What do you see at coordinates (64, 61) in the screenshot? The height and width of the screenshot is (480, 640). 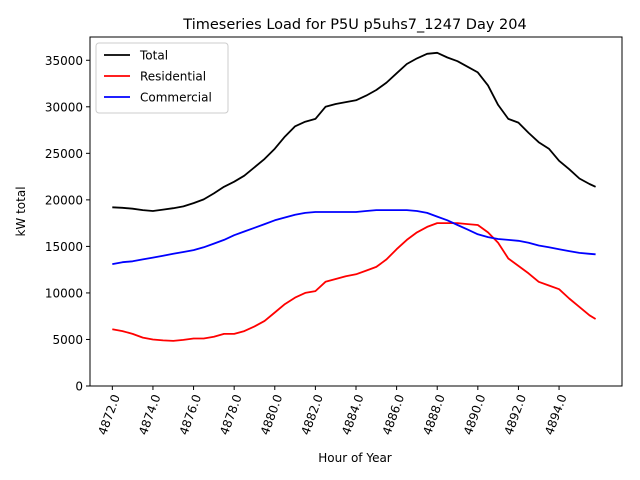 I see `y-tick-label: 35000` at bounding box center [64, 61].